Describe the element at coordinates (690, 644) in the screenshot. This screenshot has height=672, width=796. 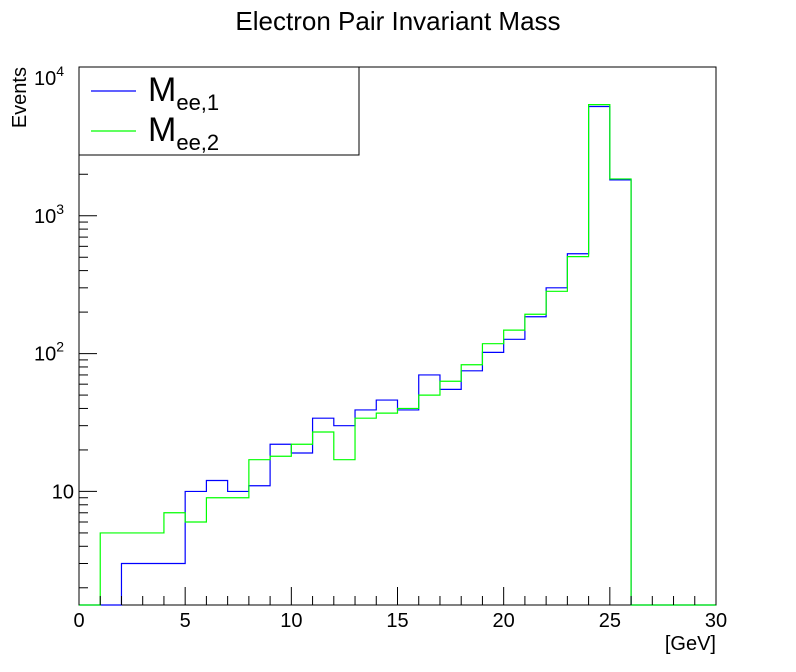
I see `x-axis-label: [GeV]` at that location.